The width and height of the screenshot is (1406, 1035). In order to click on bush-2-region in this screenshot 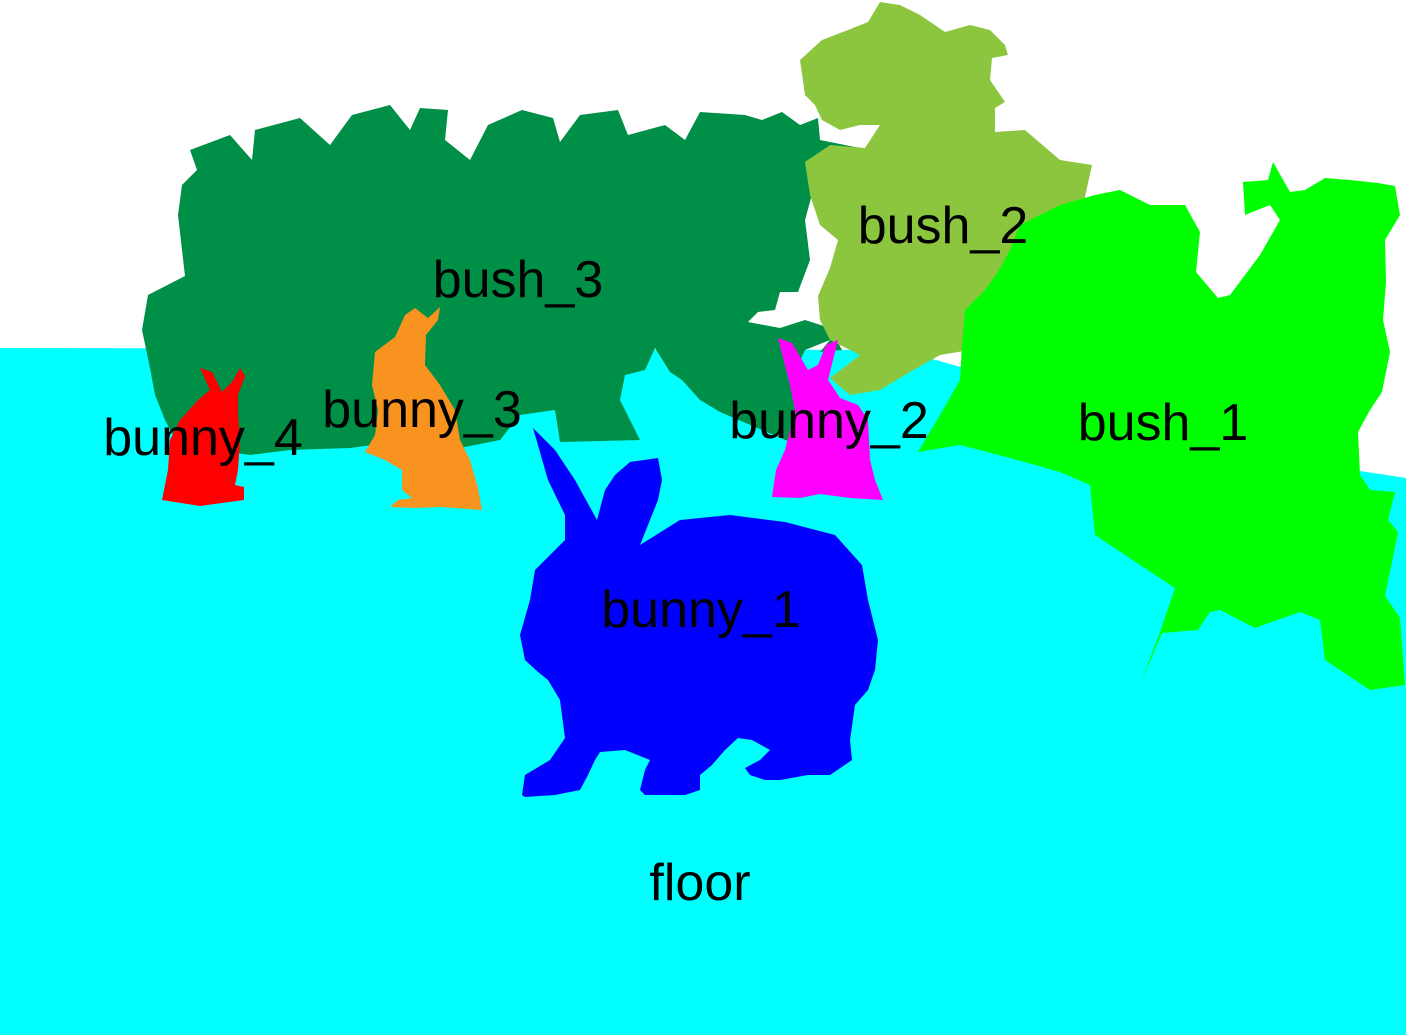, I will do `click(946, 198)`.